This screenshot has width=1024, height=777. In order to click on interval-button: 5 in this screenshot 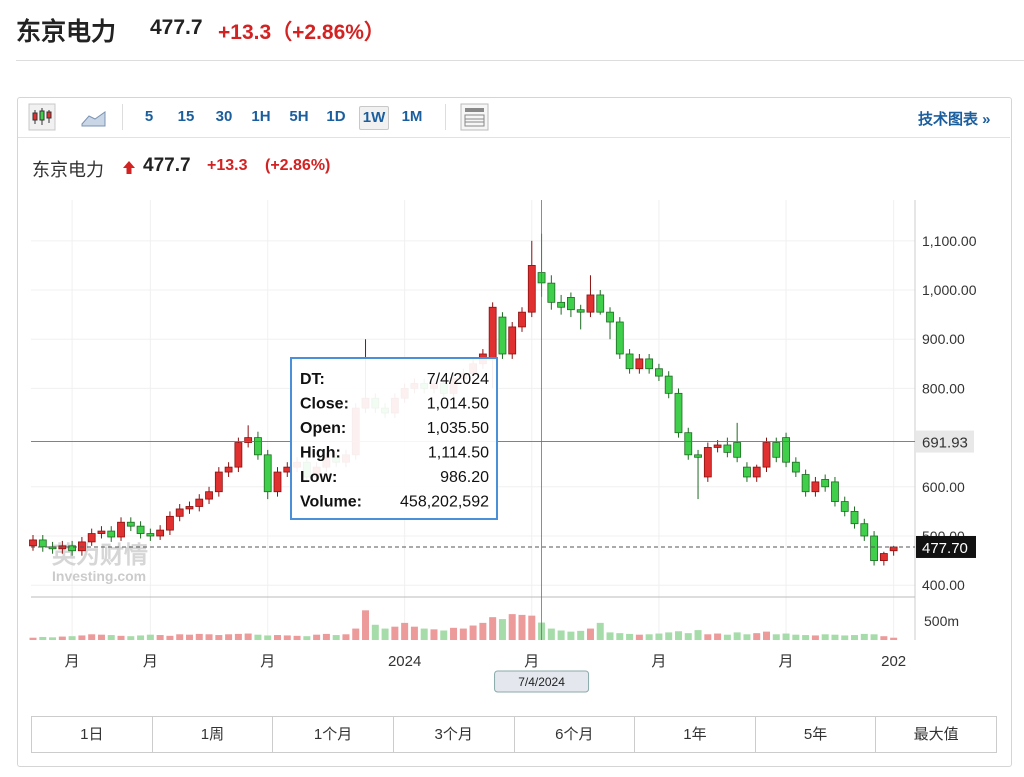, I will do `click(149, 116)`.